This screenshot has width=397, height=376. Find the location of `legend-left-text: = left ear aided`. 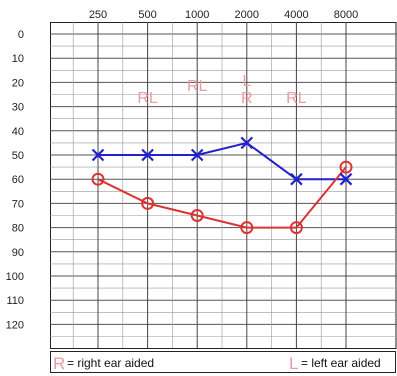

legend-left-text: = left ear aided is located at coordinates (341, 363).